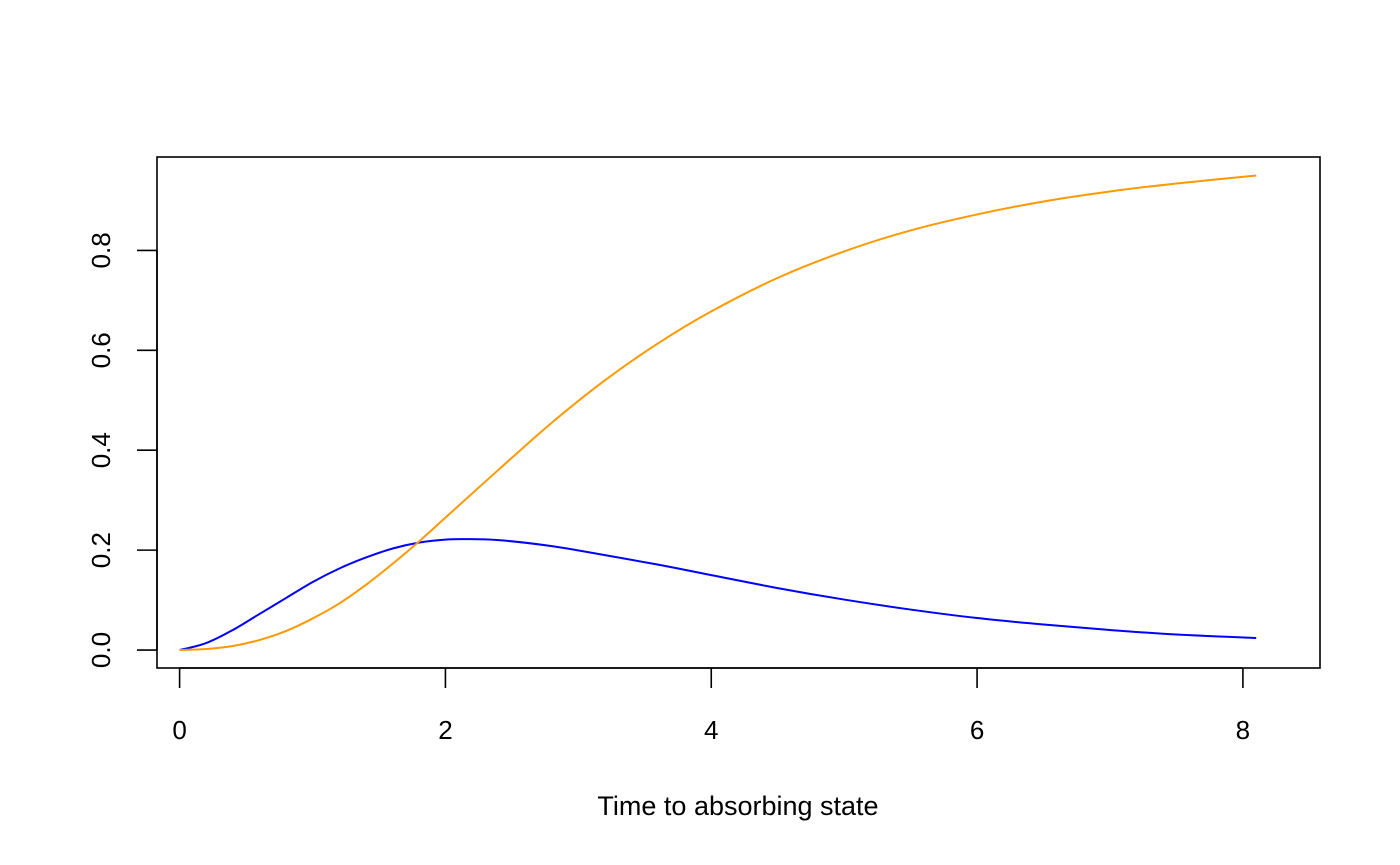  I want to click on x-tick-label: 6, so click(977, 730).